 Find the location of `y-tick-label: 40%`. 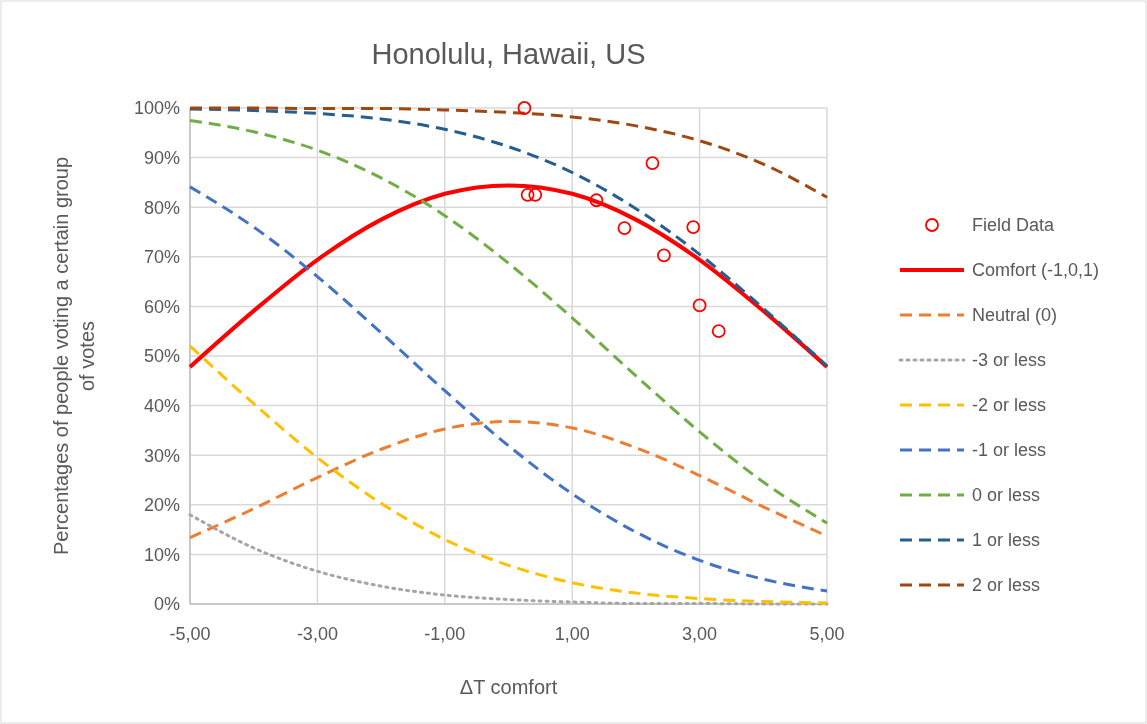

y-tick-label: 40% is located at coordinates (161, 405).